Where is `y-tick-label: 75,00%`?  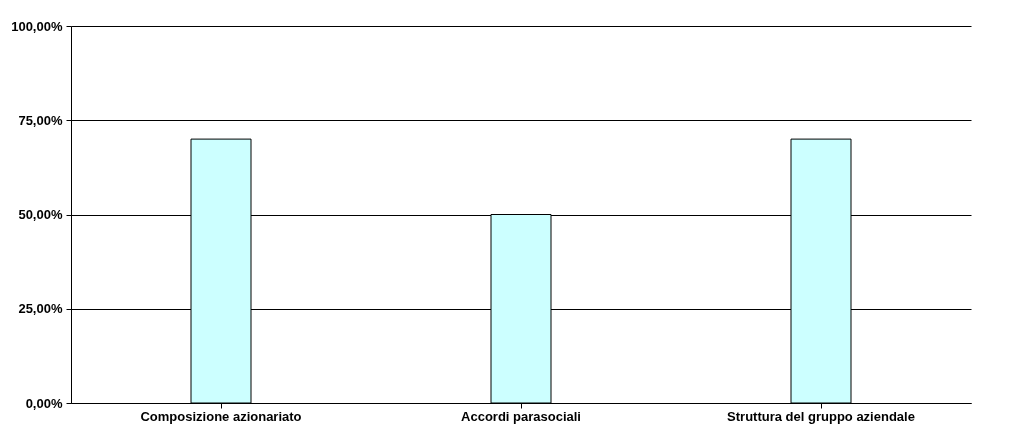 y-tick-label: 75,00% is located at coordinates (40, 120).